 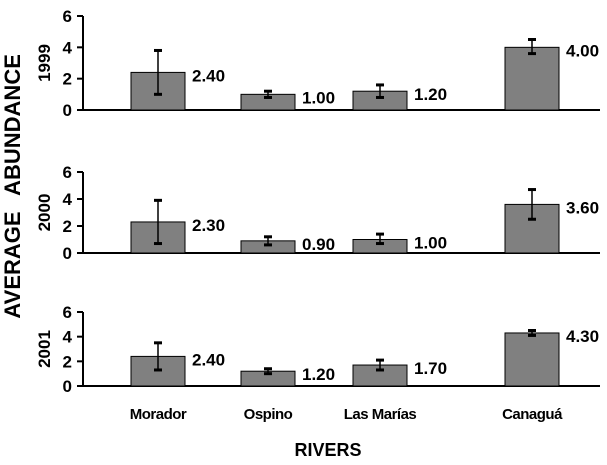 What do you see at coordinates (12, 125) in the screenshot?
I see `y-axis-title-abundance: ABUNDANCE` at bounding box center [12, 125].